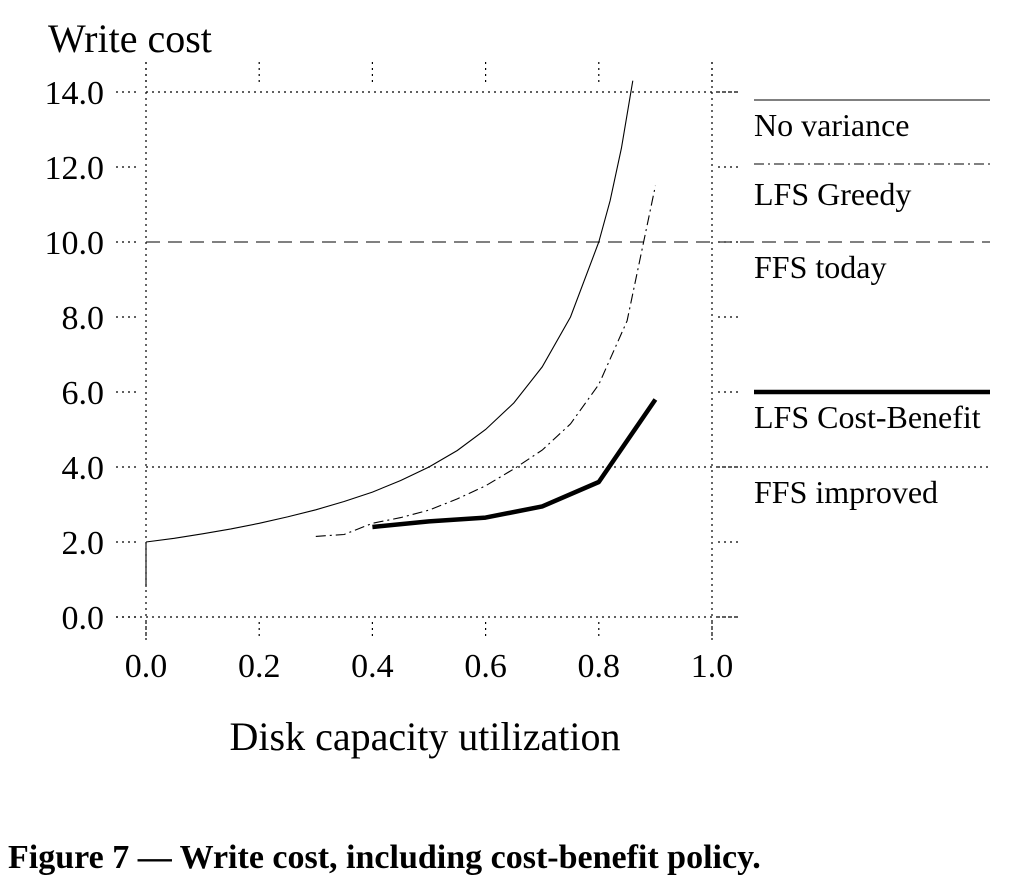 This screenshot has height=882, width=1030. I want to click on x-tick-labels: 0.0 0.2 0.4 0.6 0.8 1.0, so click(429, 666).